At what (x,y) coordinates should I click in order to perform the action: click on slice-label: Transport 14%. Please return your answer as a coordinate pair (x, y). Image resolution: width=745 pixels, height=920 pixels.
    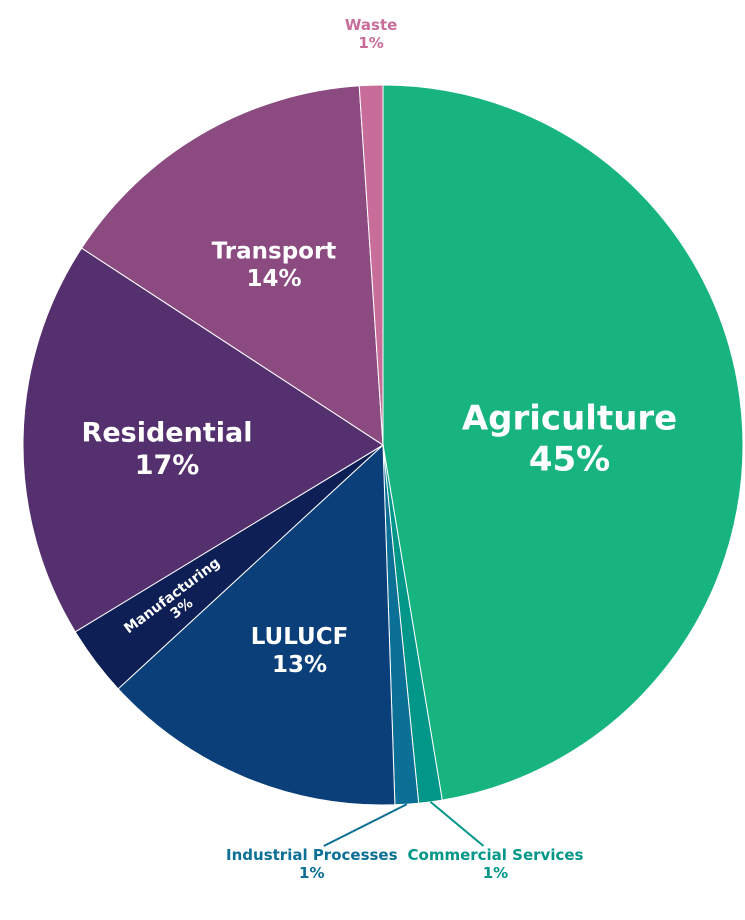
    Looking at the image, I should click on (274, 266).